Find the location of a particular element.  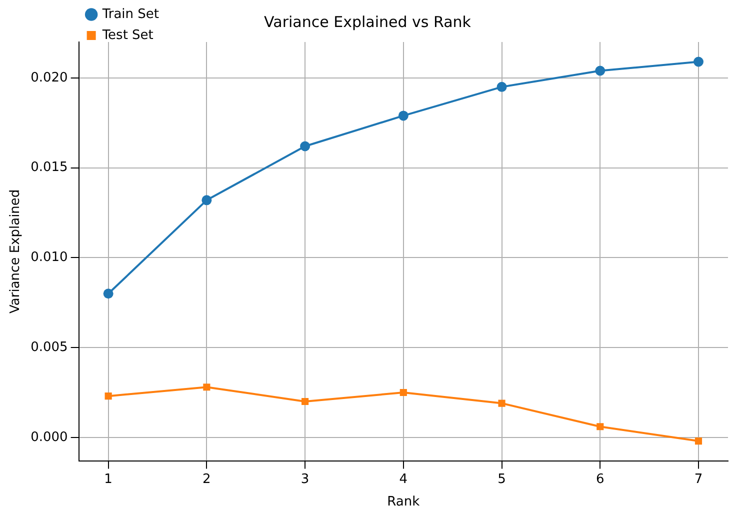

y-tick-label: 0.010 is located at coordinates (49, 258).